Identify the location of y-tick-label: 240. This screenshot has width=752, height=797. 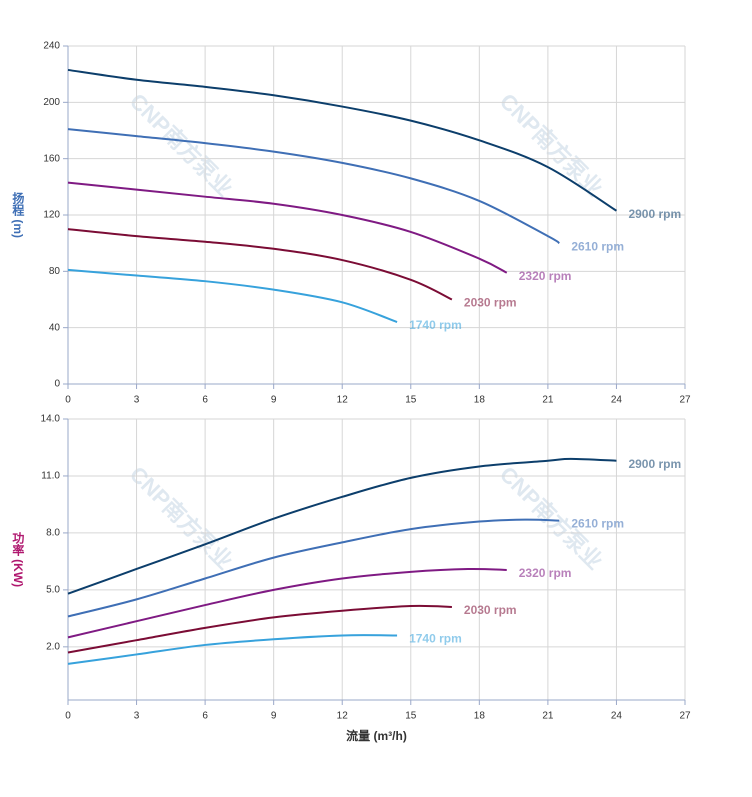
(51, 46).